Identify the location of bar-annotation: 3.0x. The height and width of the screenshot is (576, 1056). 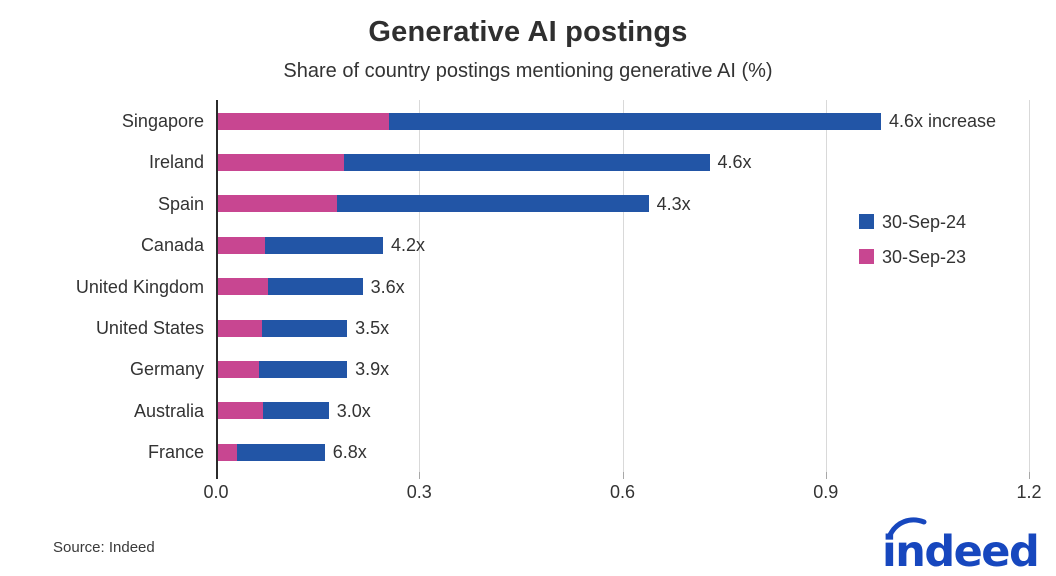
(353, 410).